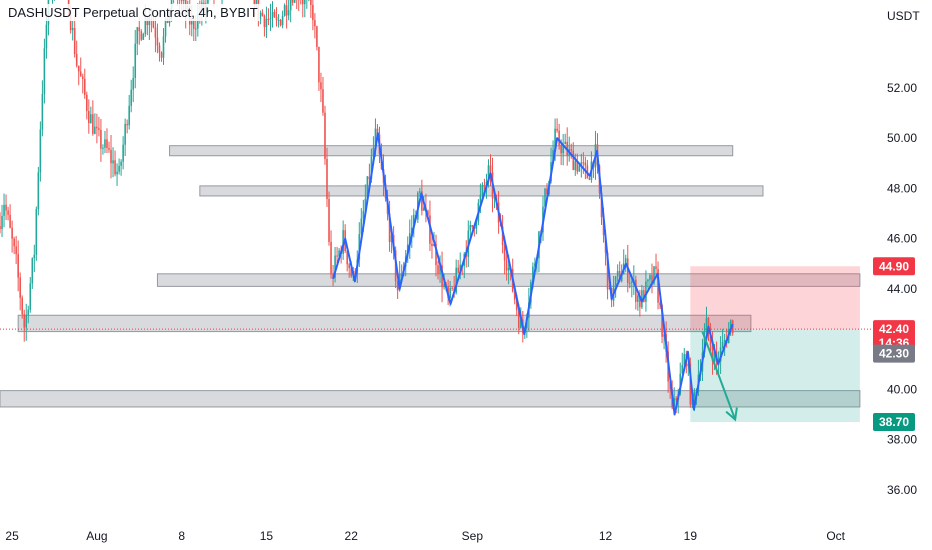 Image resolution: width=932 pixels, height=550 pixels. Describe the element at coordinates (181, 536) in the screenshot. I see `time-tick-2: 8` at that location.